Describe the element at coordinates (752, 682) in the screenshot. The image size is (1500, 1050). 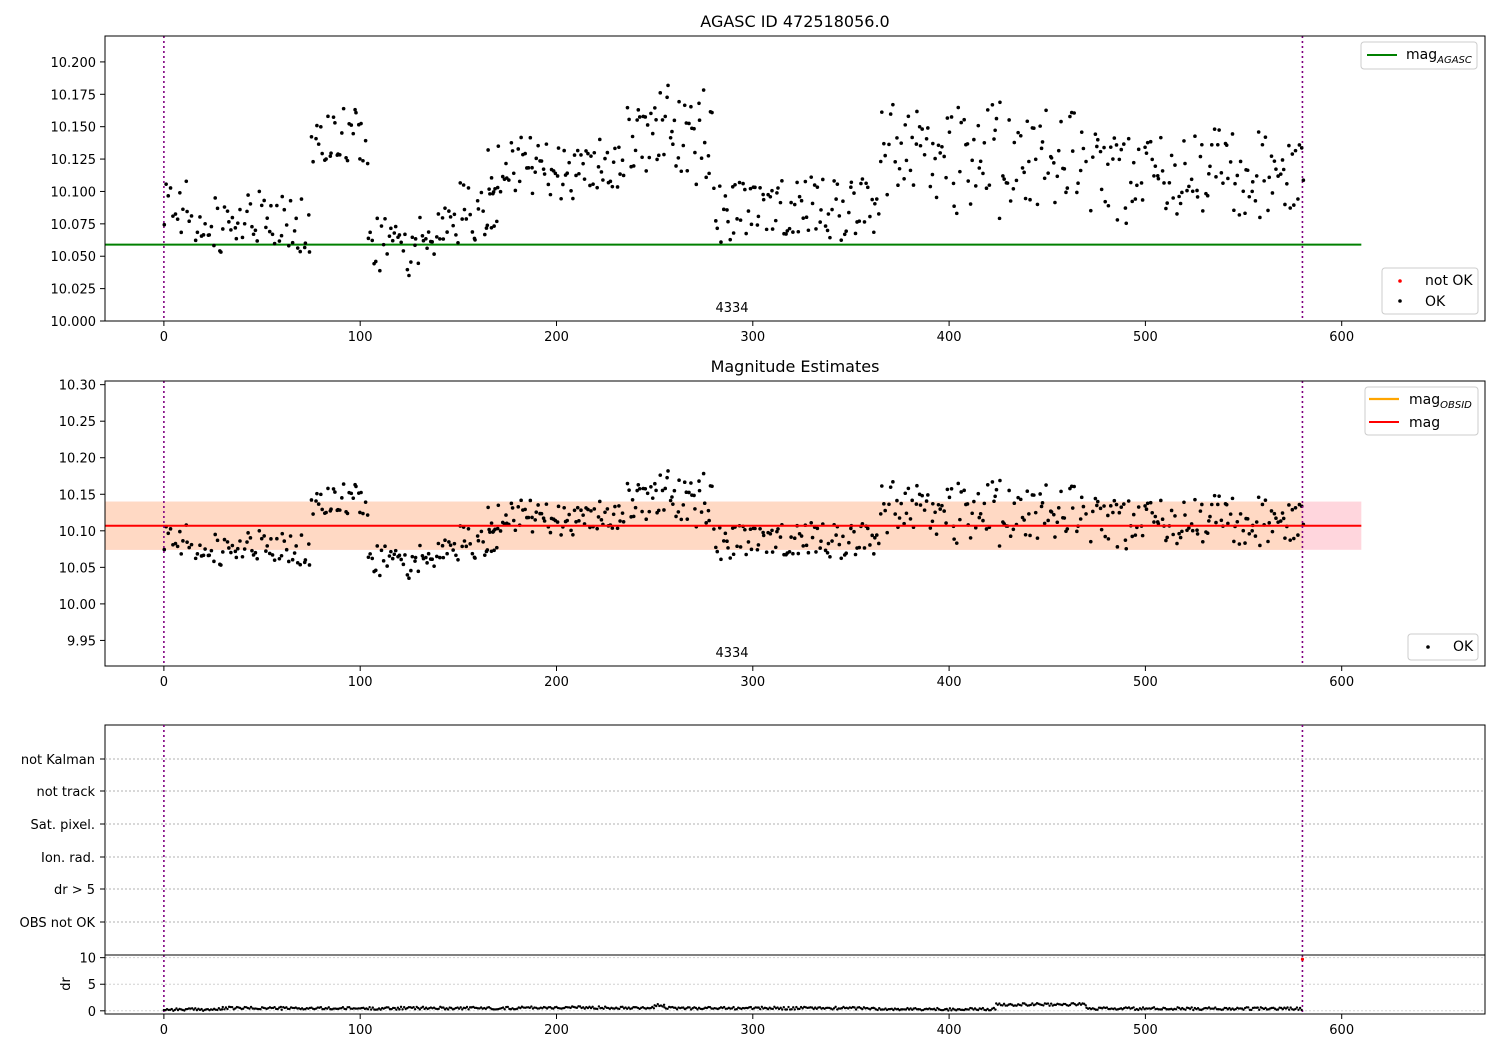
I see `x-tick-label: 300` at that location.